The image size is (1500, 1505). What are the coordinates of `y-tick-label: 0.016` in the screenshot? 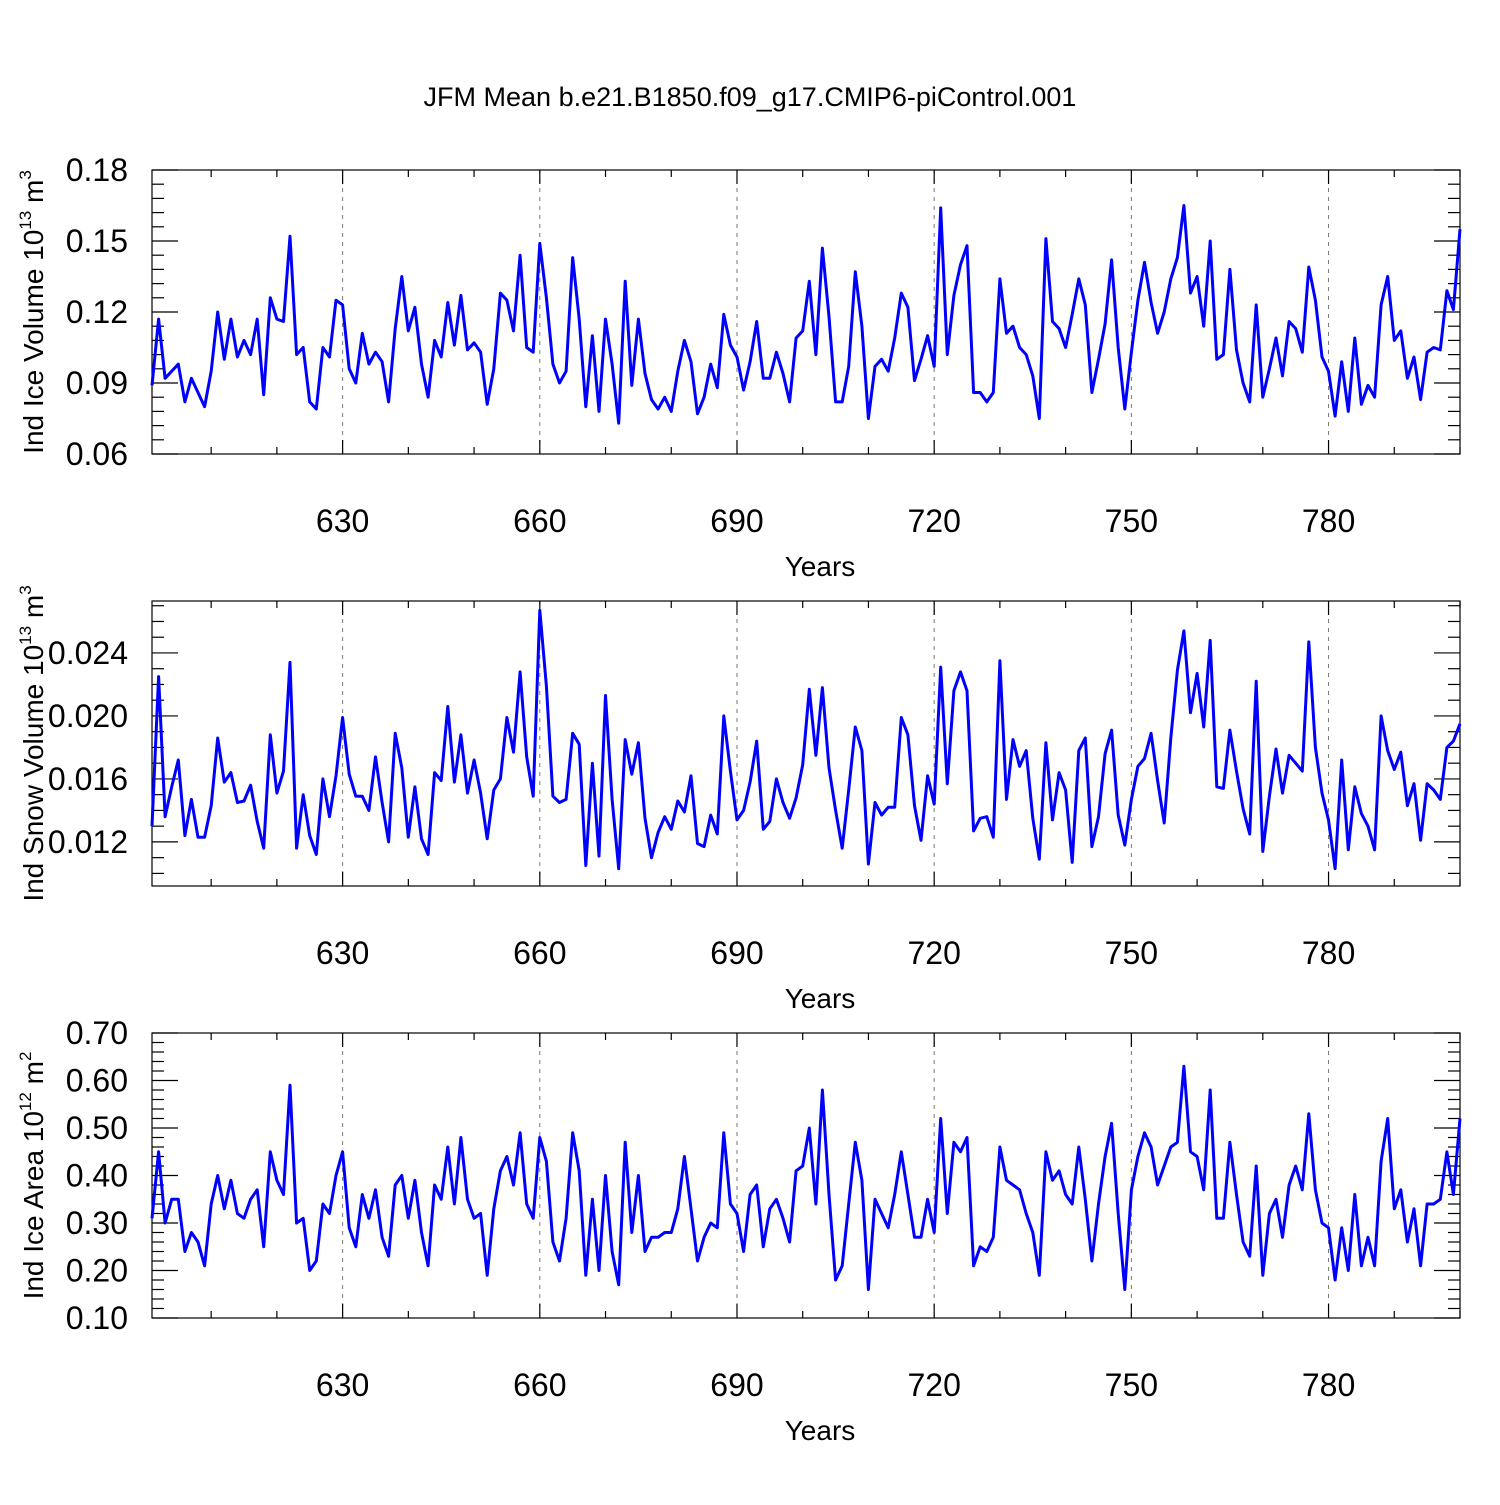 It's located at (88, 779).